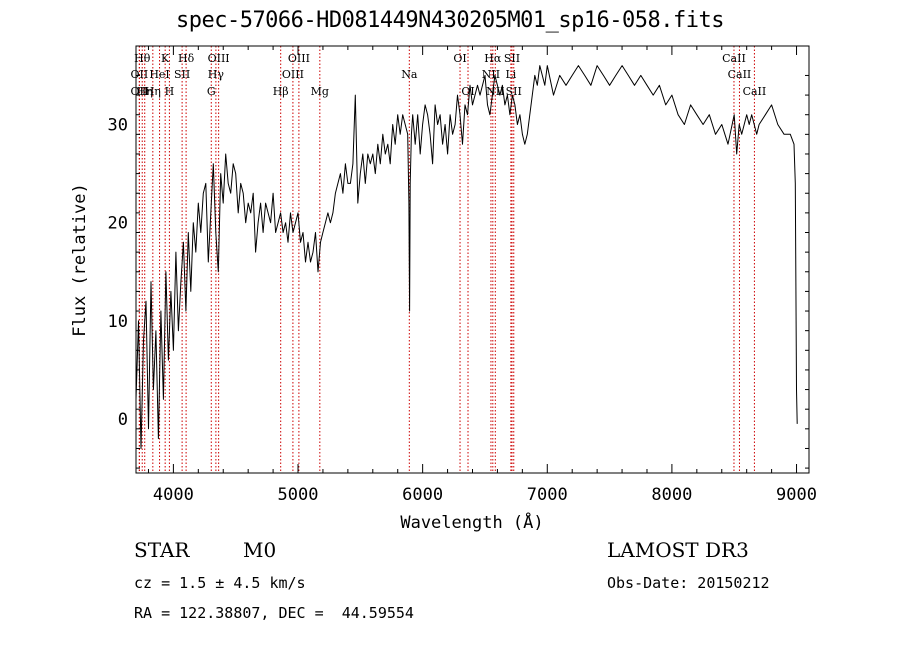 The height and width of the screenshot is (649, 900). What do you see at coordinates (260, 550) in the screenshot?
I see `object-subclass: M0` at bounding box center [260, 550].